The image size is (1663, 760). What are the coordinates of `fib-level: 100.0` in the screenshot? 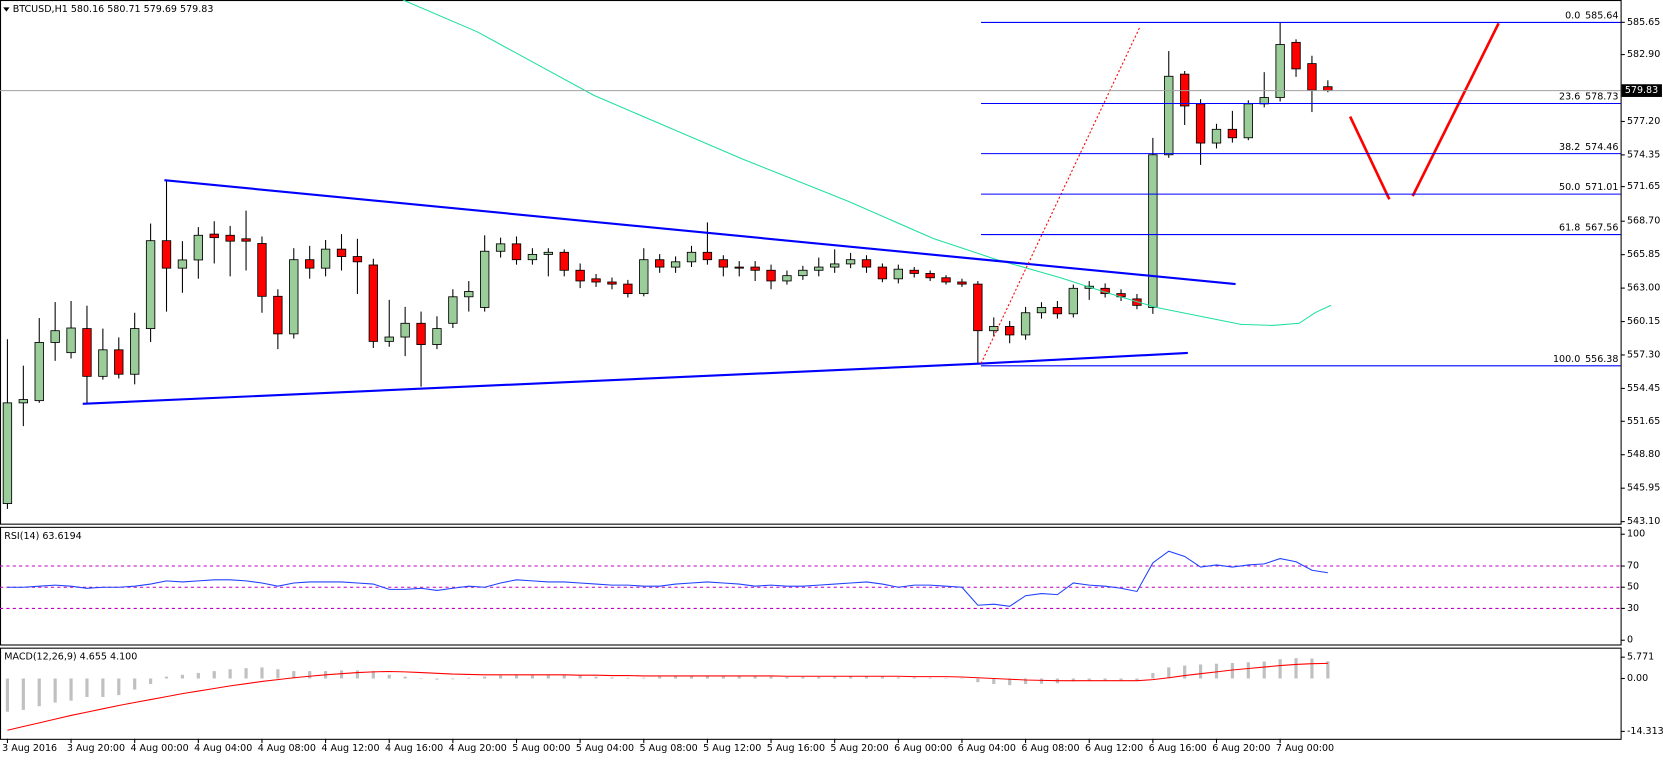 It's located at (1566, 359).